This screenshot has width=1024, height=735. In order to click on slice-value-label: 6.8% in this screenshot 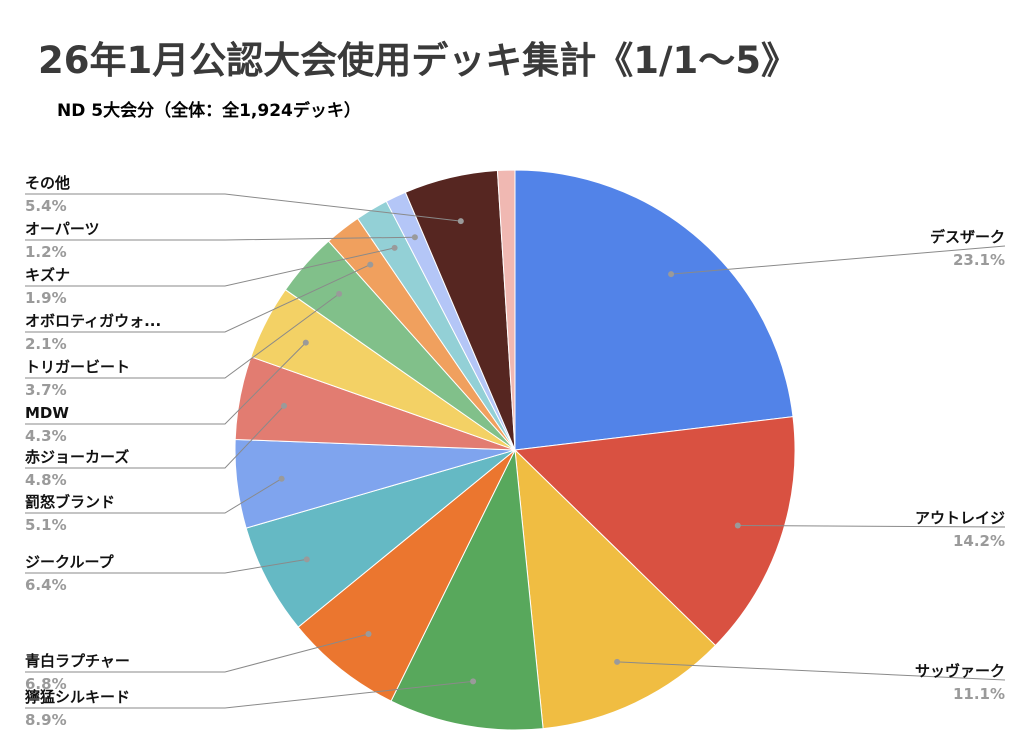, I will do `click(46, 684)`.